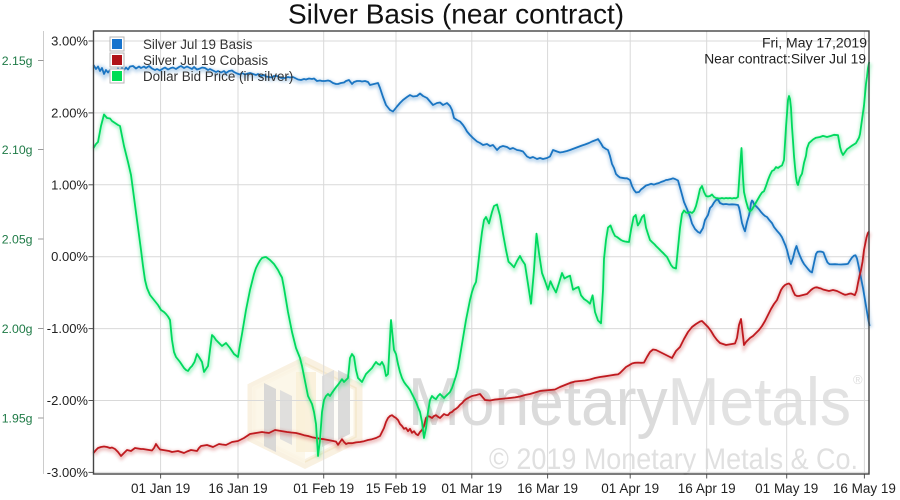  What do you see at coordinates (707, 488) in the screenshot?
I see `svg-text: 16 Apr 19` at bounding box center [707, 488].